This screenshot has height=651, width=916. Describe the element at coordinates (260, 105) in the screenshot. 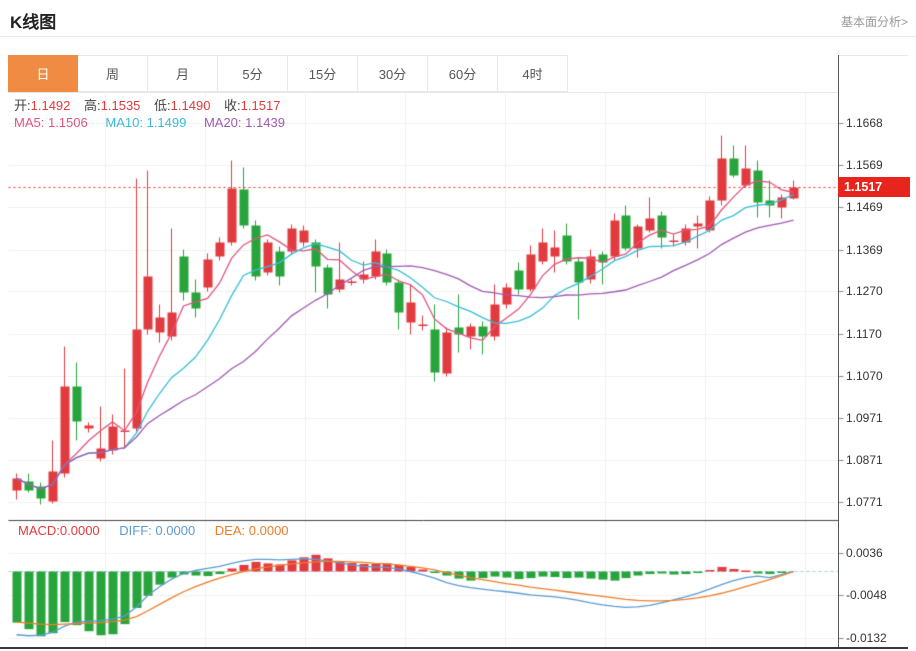

I see `close-value: 1.1517` at that location.